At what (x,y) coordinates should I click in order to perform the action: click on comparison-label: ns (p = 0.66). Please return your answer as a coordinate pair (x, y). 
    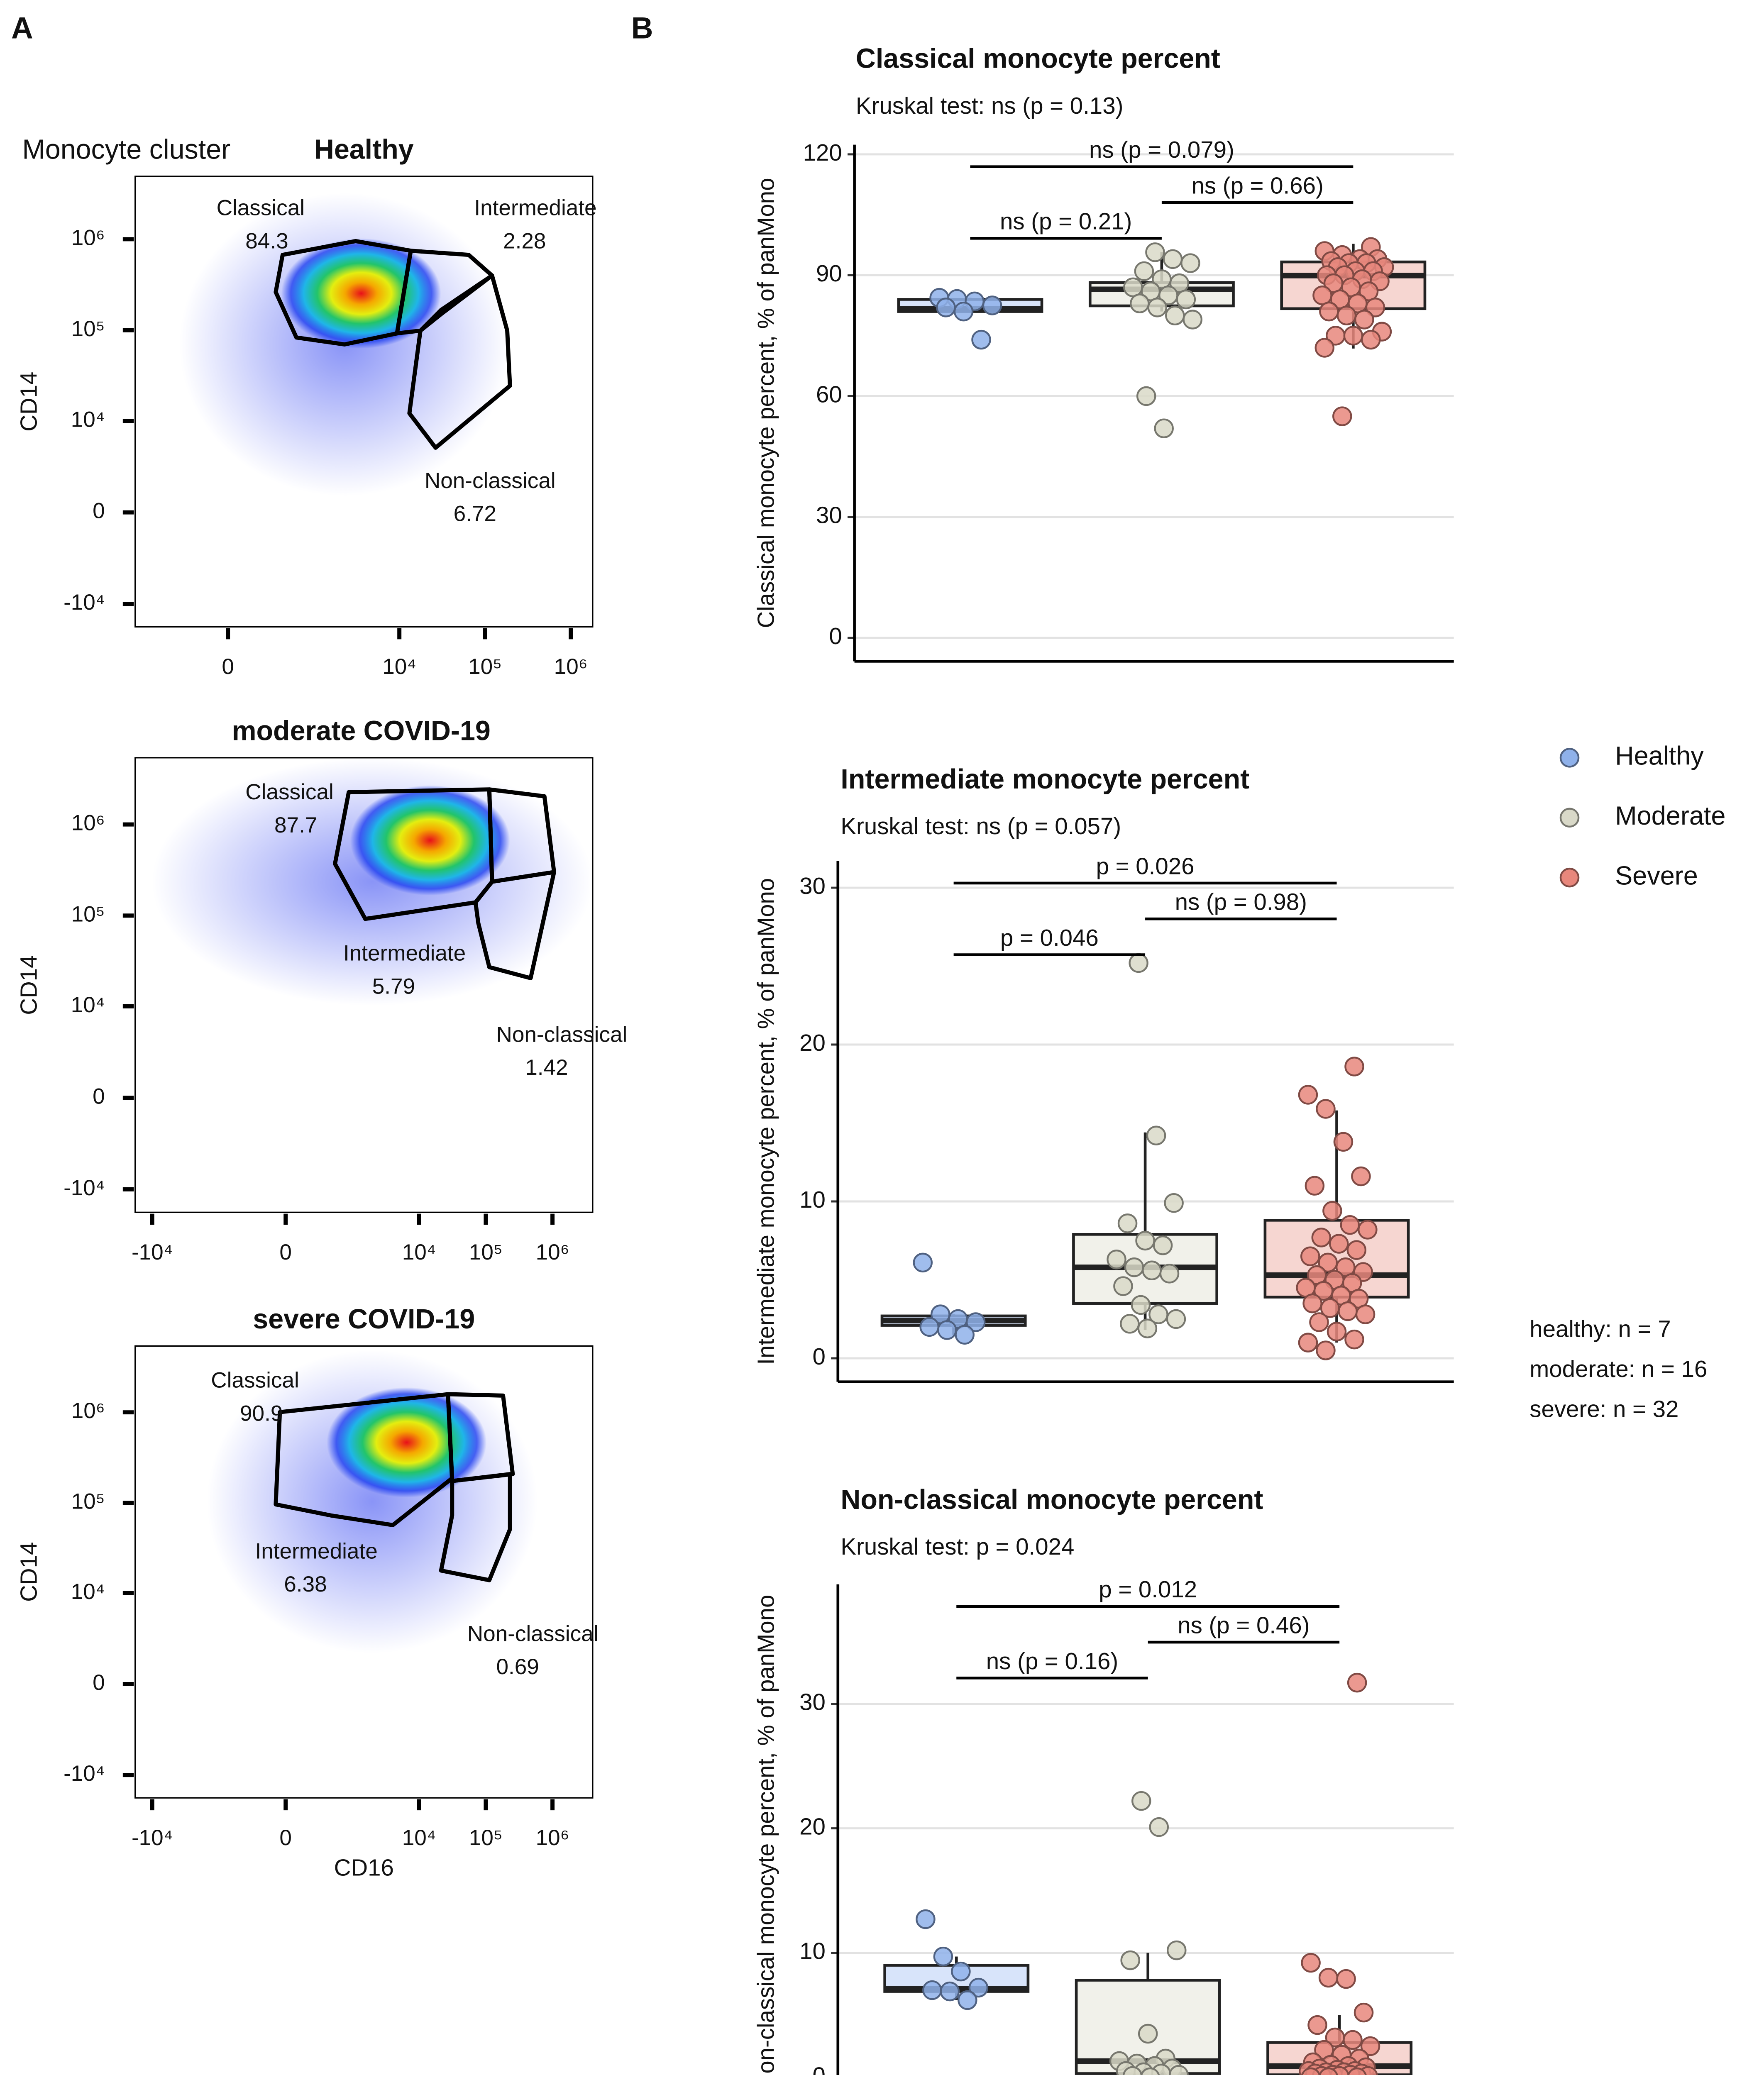
    Looking at the image, I should click on (1257, 185).